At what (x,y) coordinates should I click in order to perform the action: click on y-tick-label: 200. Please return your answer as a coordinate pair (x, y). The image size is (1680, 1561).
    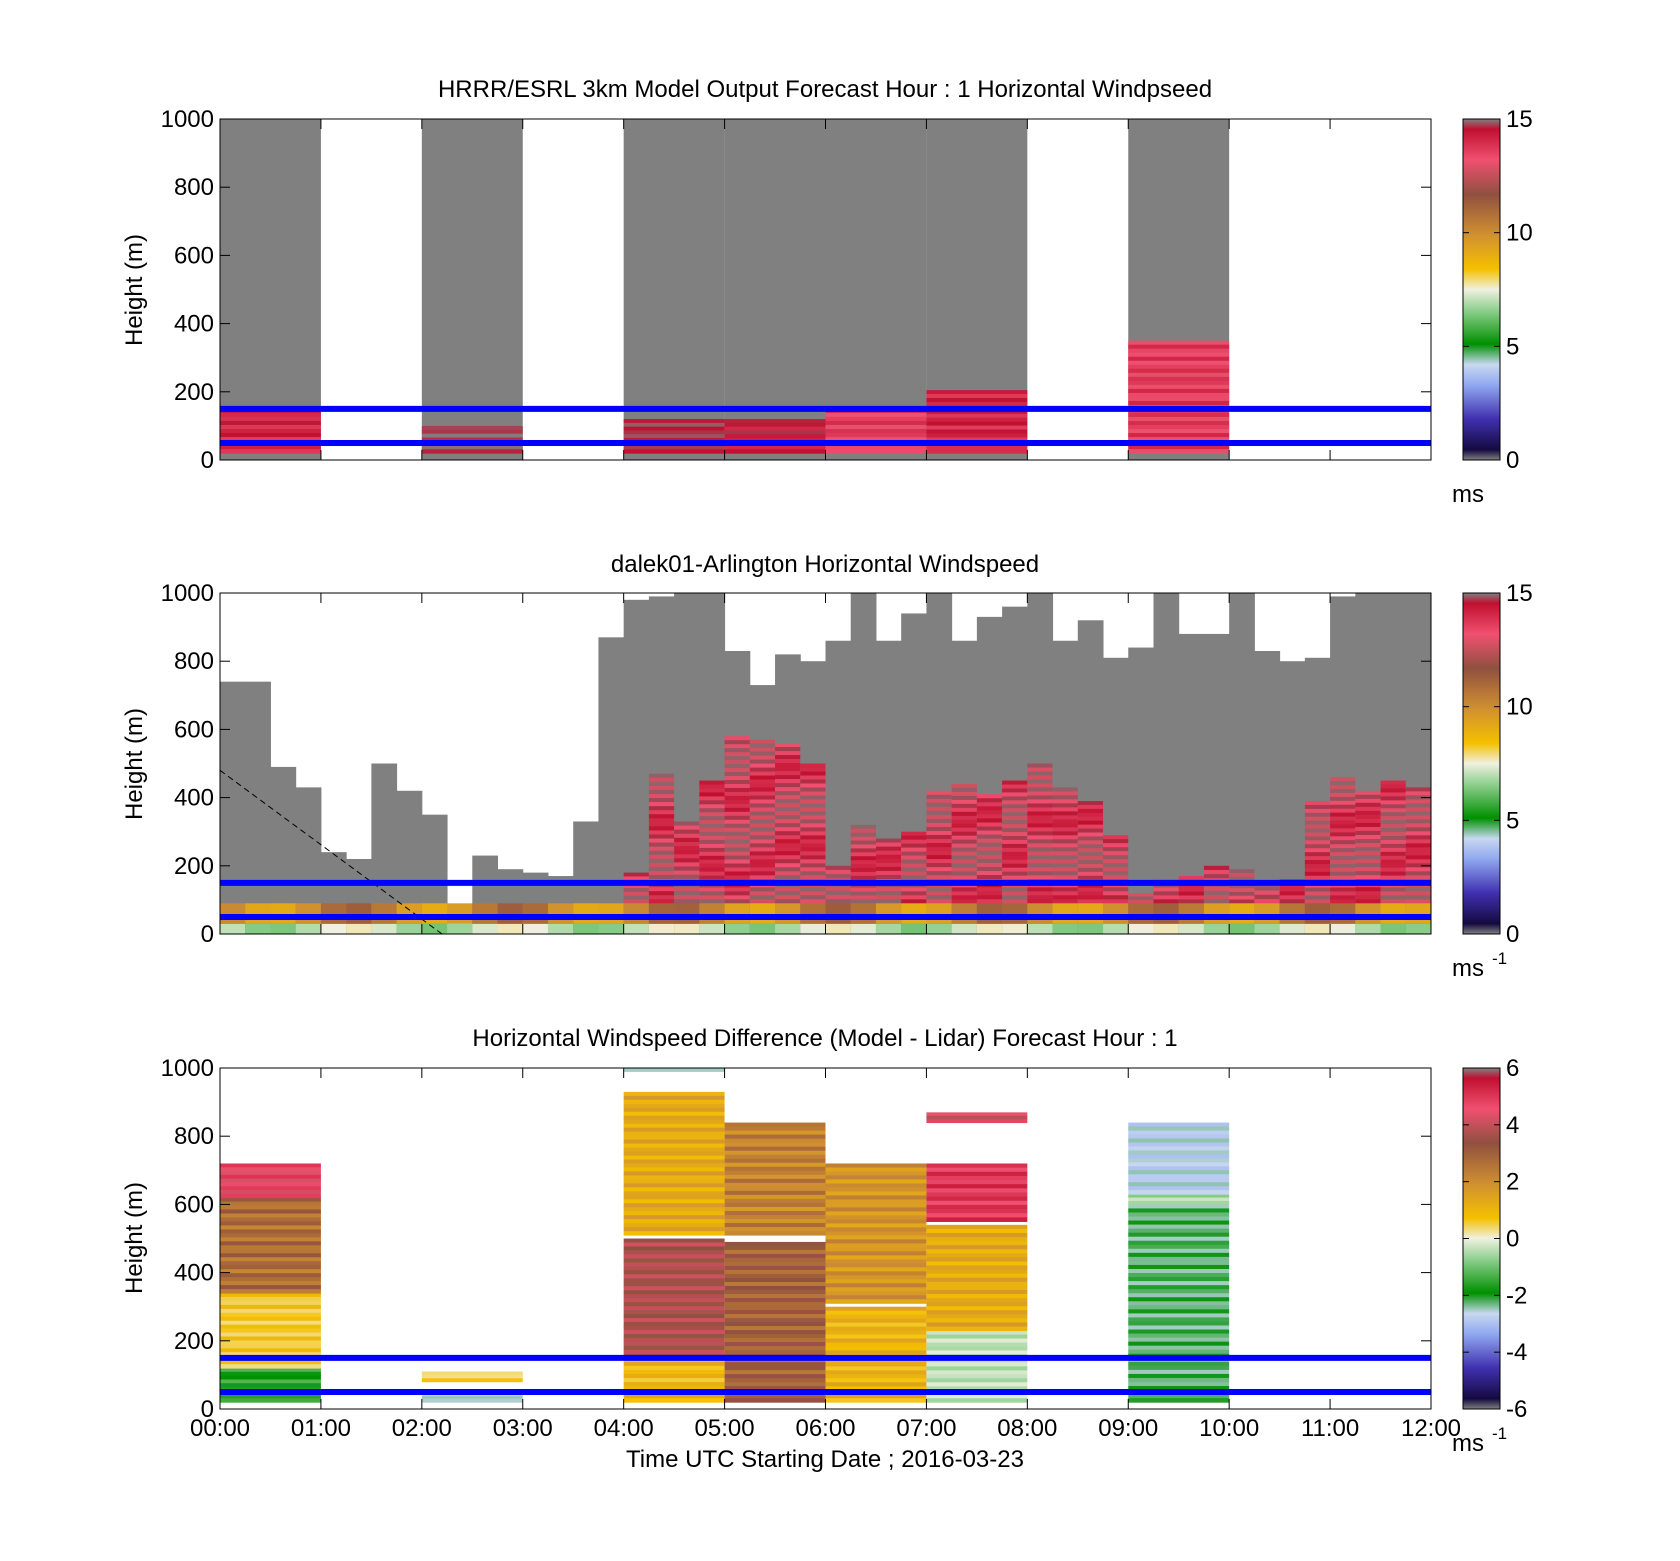
    Looking at the image, I should click on (194, 392).